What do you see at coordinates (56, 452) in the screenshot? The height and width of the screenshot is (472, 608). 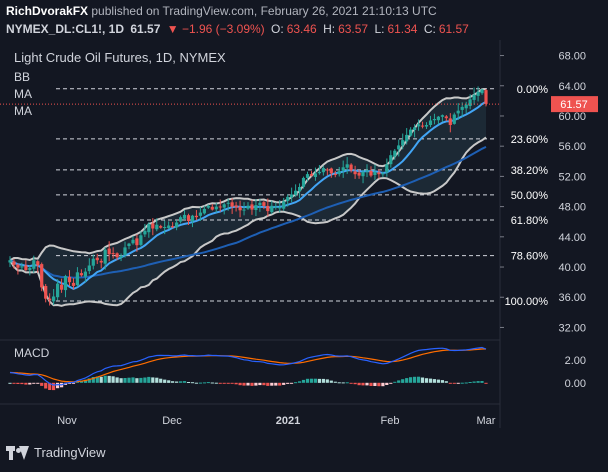 I see `tradingview-footer: TradingView` at bounding box center [56, 452].